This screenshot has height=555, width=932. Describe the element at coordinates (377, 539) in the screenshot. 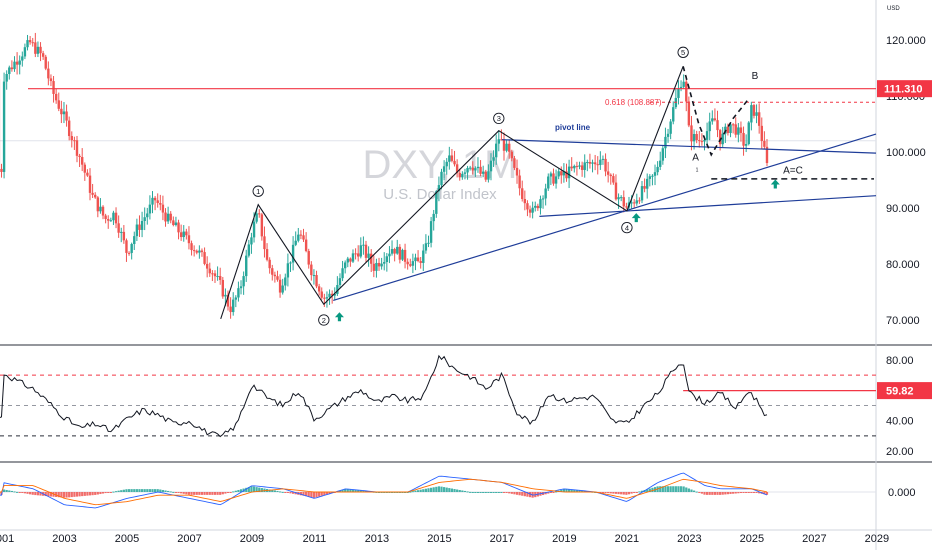

I see `time-axis-tick-label: 2013` at that location.